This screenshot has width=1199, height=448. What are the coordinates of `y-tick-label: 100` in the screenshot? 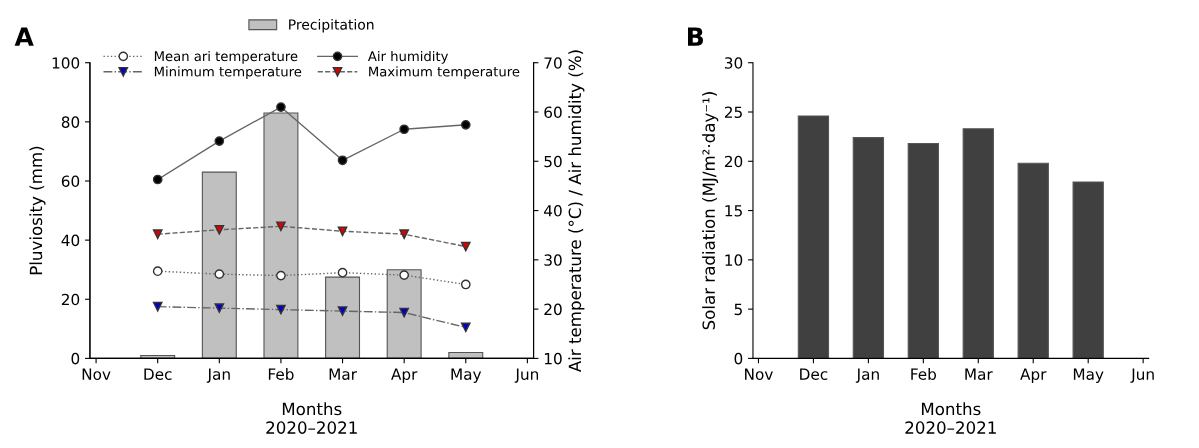 It's located at (66, 63).